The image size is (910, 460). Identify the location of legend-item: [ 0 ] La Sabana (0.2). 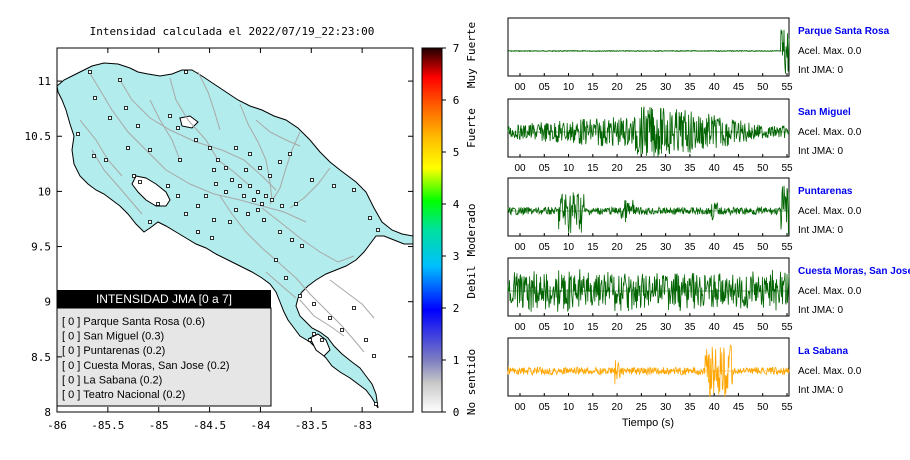
(112, 380).